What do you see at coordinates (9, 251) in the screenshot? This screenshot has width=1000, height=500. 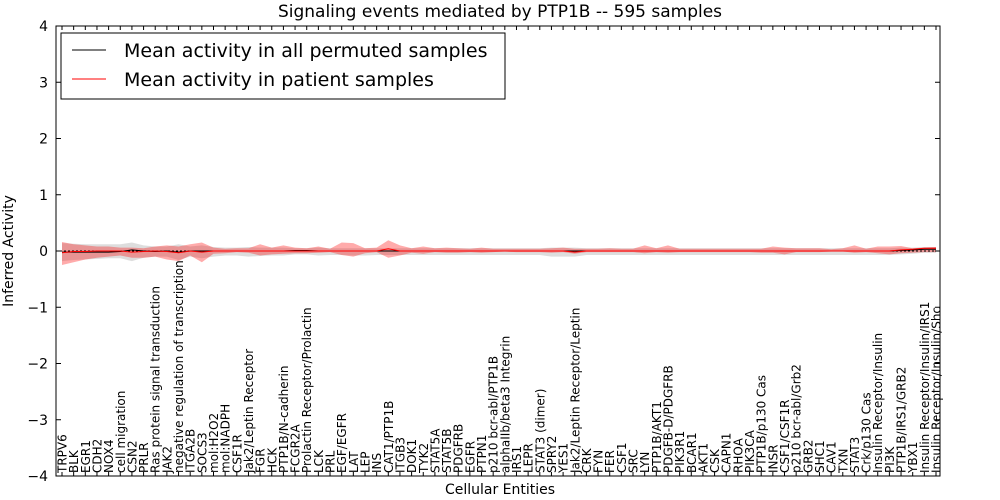 I see `y-axis-label: Inferred Activity` at bounding box center [9, 251].